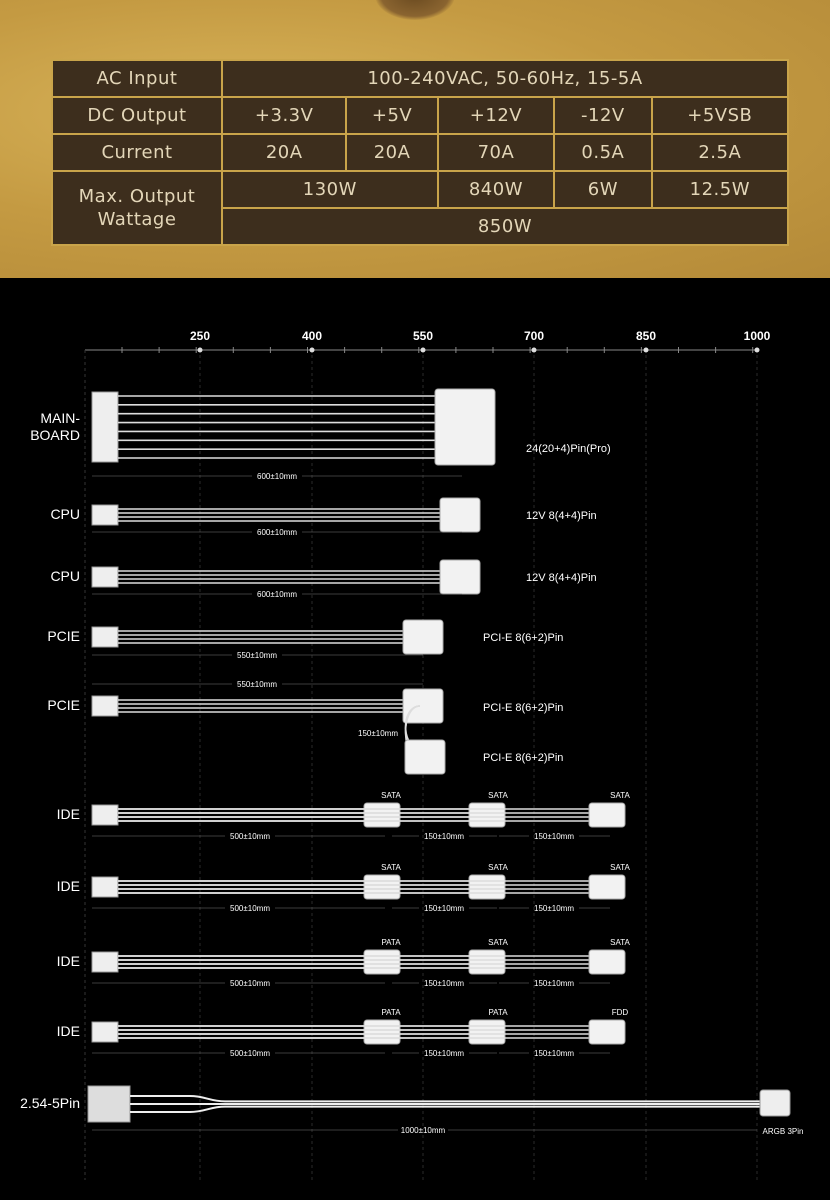  Describe the element at coordinates (620, 1012) in the screenshot. I see `connector-name: FDD` at that location.